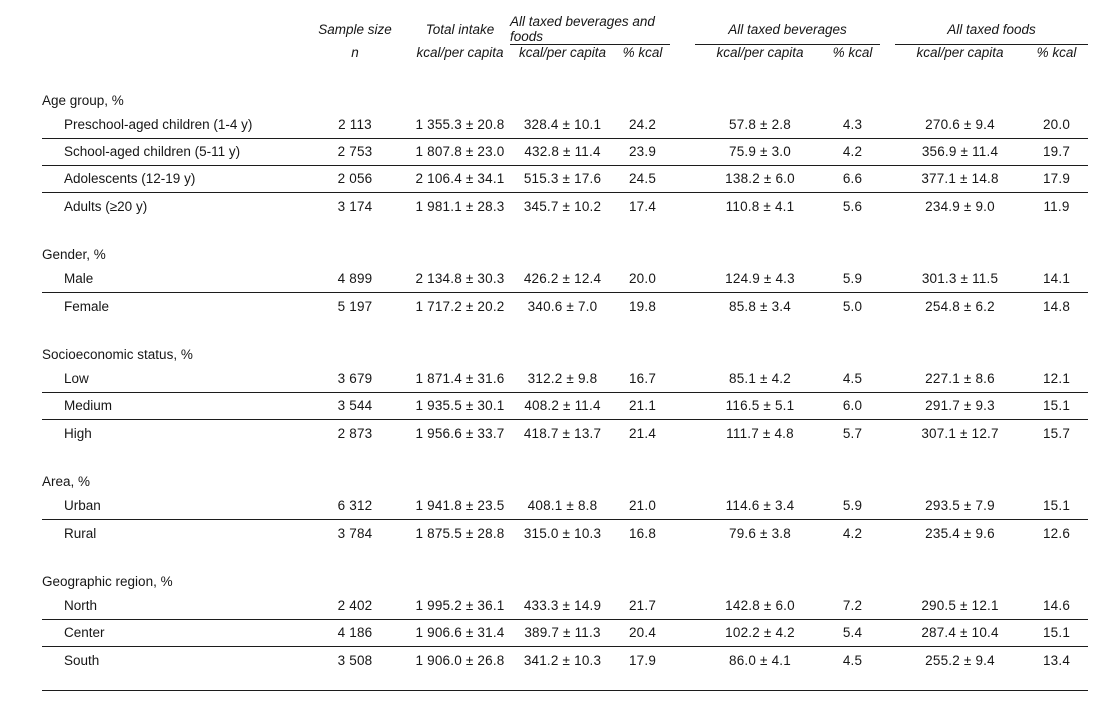  I want to click on section-header-row: Area, %, so click(565, 482).